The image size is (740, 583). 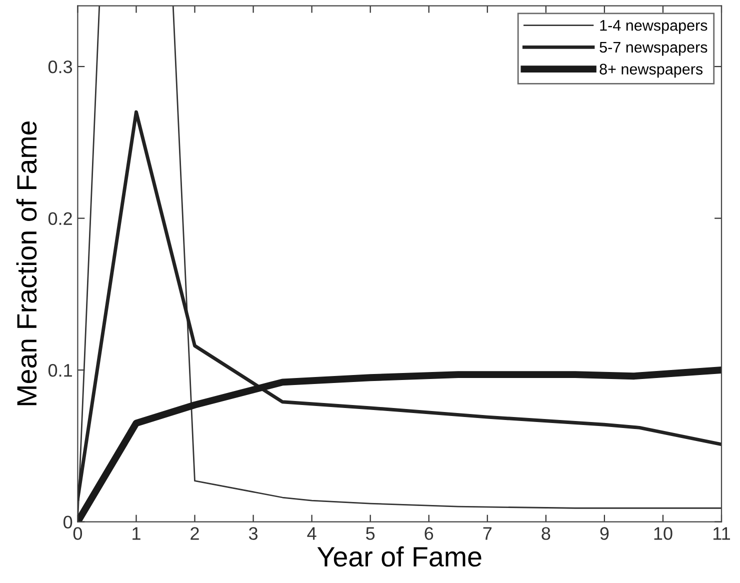 I want to click on legend-label: 8+ newspapers, so click(x=651, y=71).